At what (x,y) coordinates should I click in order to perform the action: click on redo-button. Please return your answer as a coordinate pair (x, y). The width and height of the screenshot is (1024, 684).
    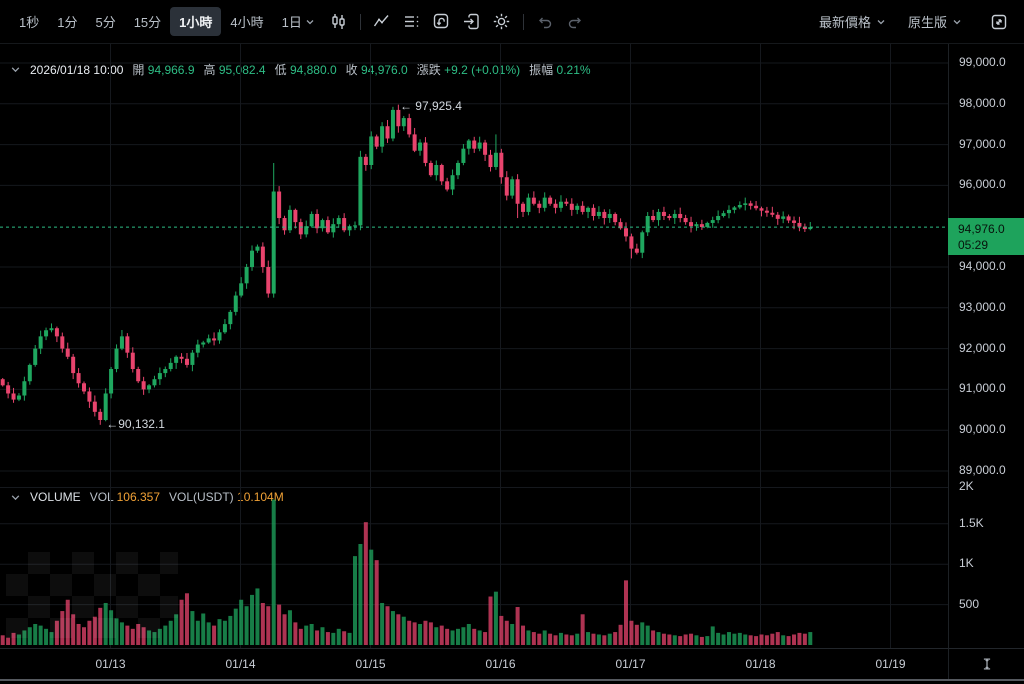
    Looking at the image, I should click on (575, 22).